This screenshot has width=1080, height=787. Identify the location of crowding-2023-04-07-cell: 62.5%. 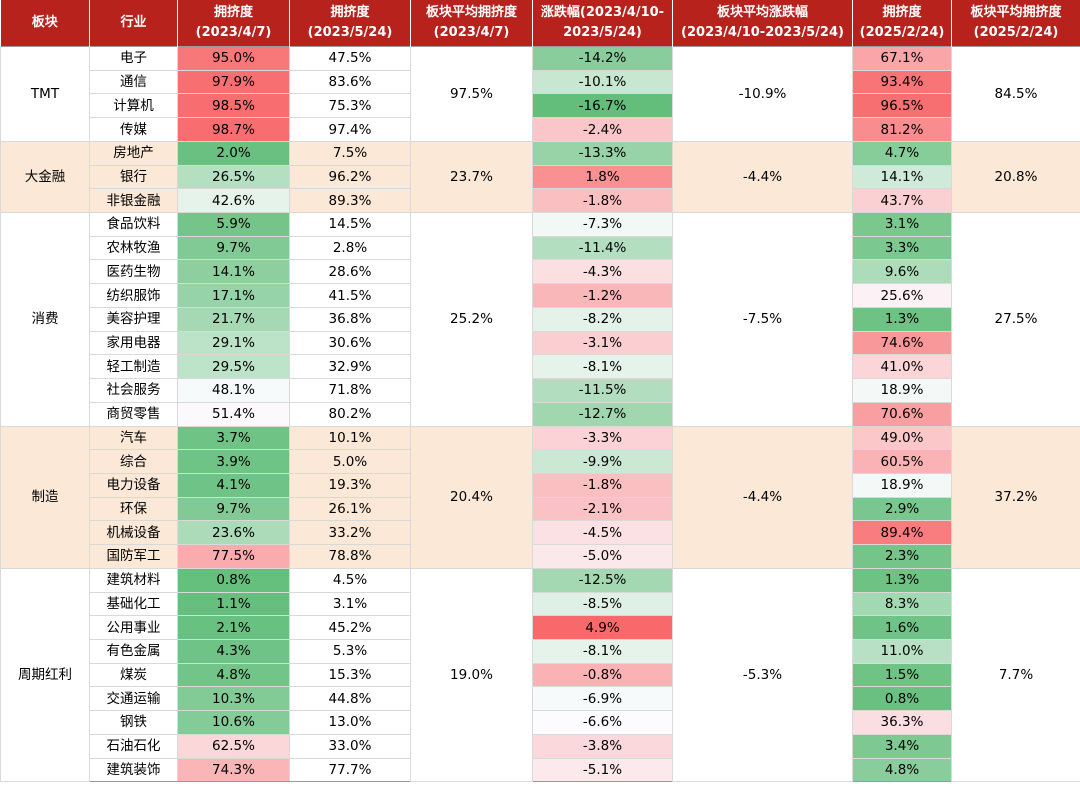
(233, 746).